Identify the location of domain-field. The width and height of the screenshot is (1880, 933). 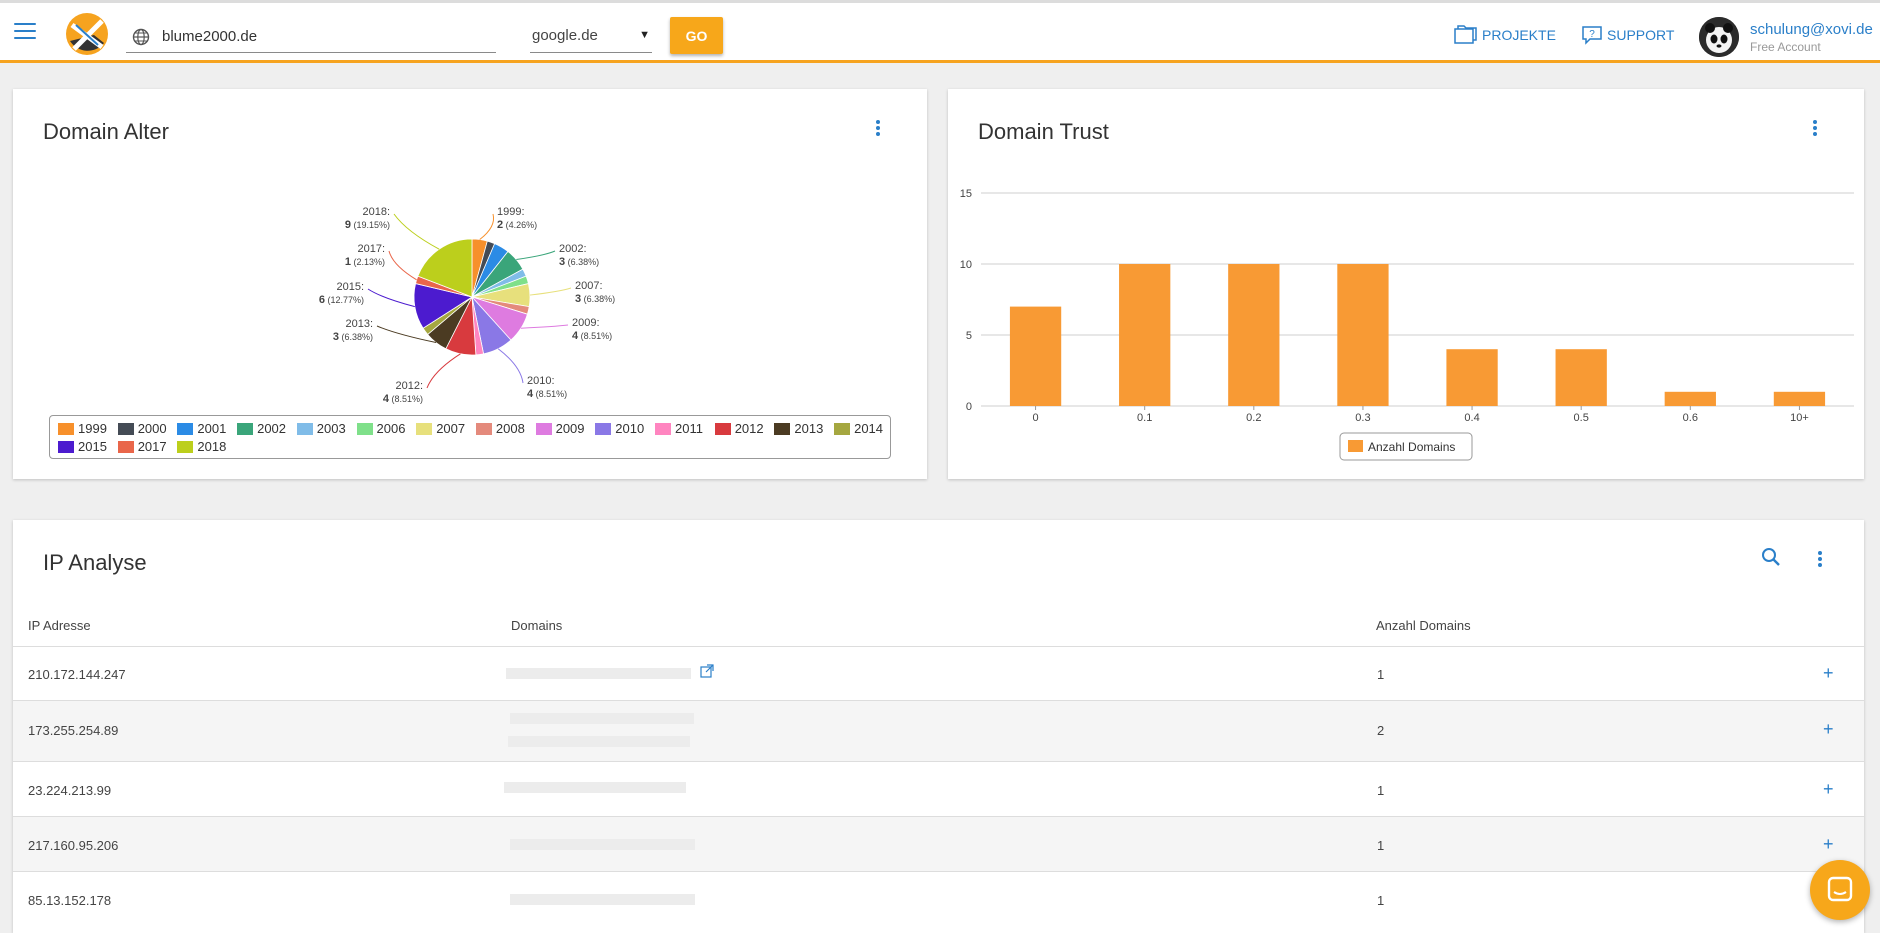
(311, 36).